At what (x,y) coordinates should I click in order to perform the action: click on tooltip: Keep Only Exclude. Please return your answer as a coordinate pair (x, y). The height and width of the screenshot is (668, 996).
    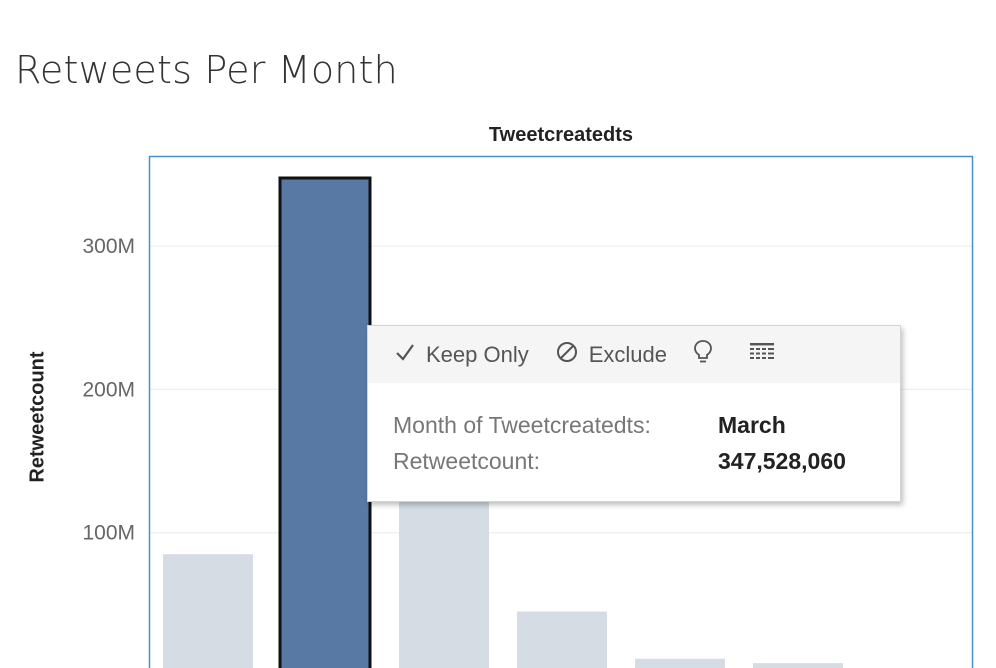
    Looking at the image, I should click on (634, 413).